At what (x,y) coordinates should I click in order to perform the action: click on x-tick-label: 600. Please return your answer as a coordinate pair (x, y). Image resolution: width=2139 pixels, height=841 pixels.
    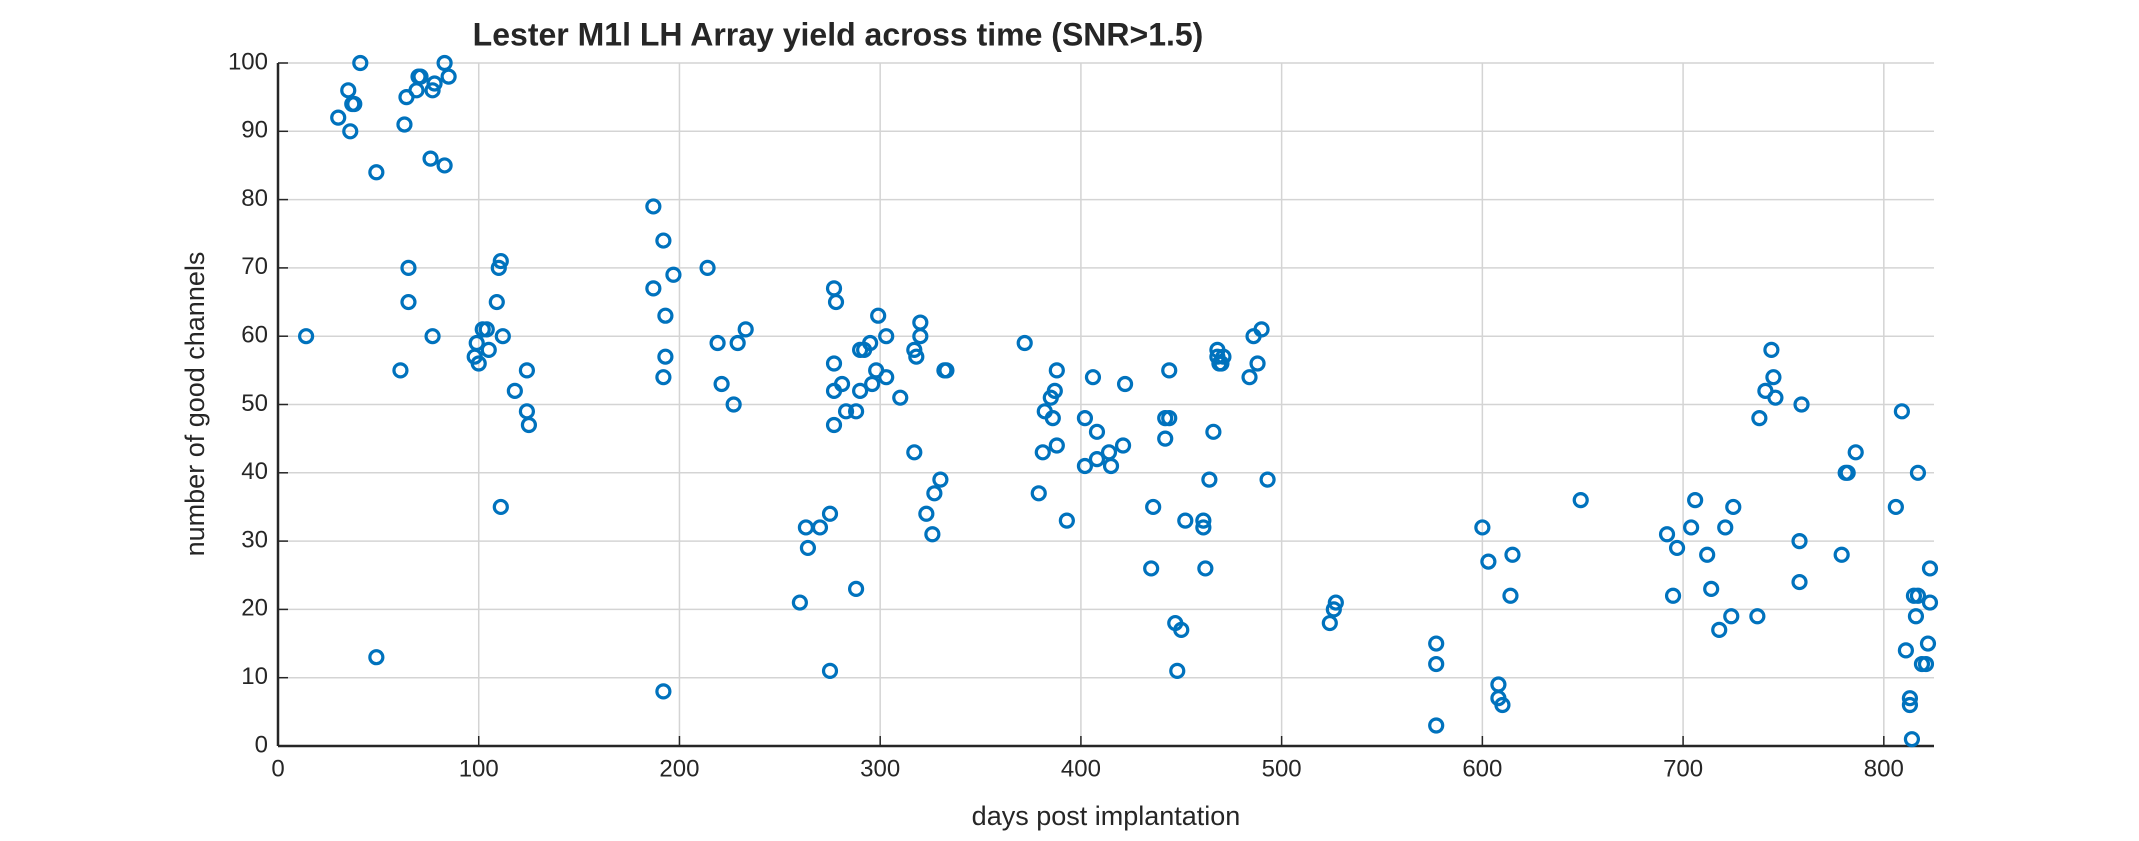
    Looking at the image, I should click on (1482, 768).